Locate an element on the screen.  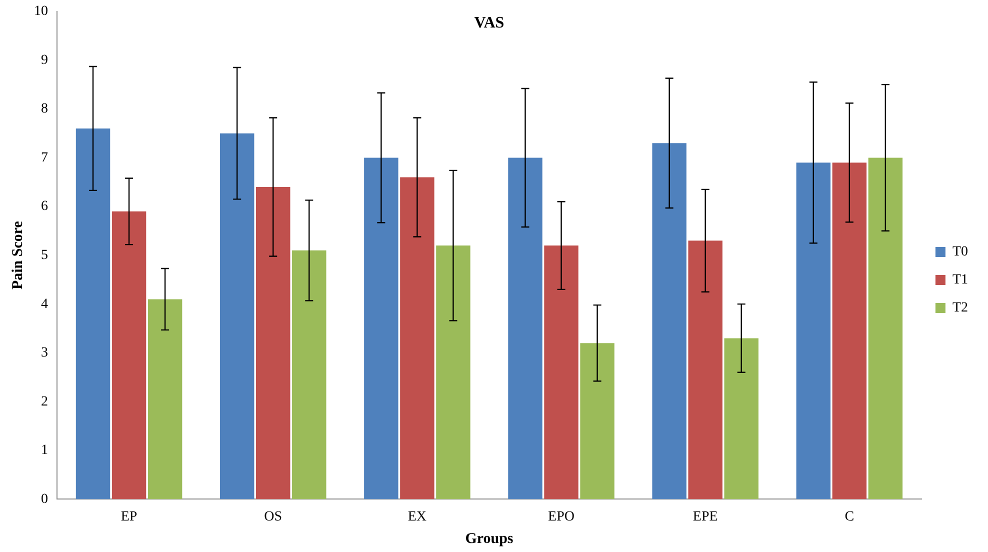
y-tick-label: 7 is located at coordinates (44, 158).